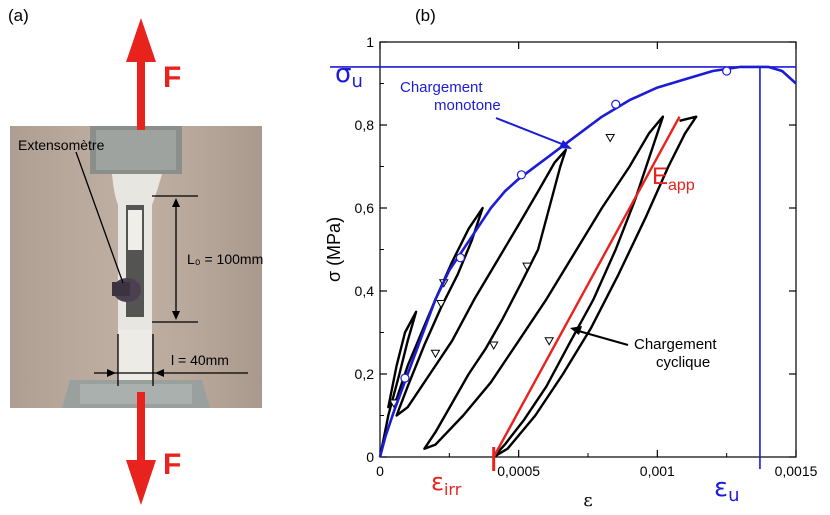 This screenshot has width=830, height=515. Describe the element at coordinates (370, 457) in the screenshot. I see `y-tick-label: 0` at that location.